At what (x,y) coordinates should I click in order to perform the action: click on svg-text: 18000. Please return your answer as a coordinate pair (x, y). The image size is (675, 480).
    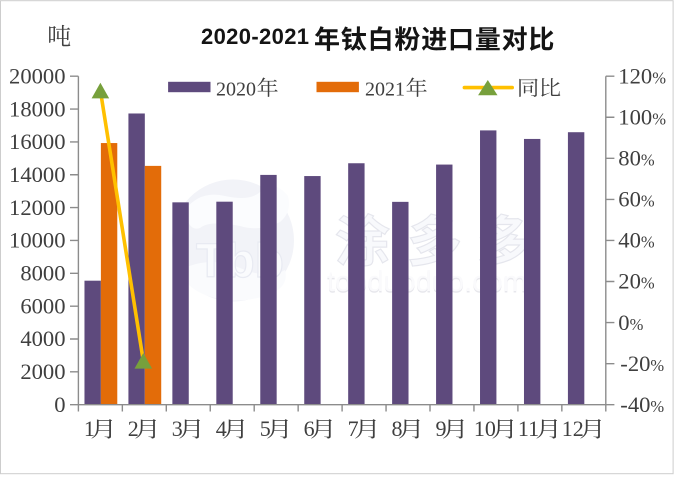
    Looking at the image, I should click on (37, 108).